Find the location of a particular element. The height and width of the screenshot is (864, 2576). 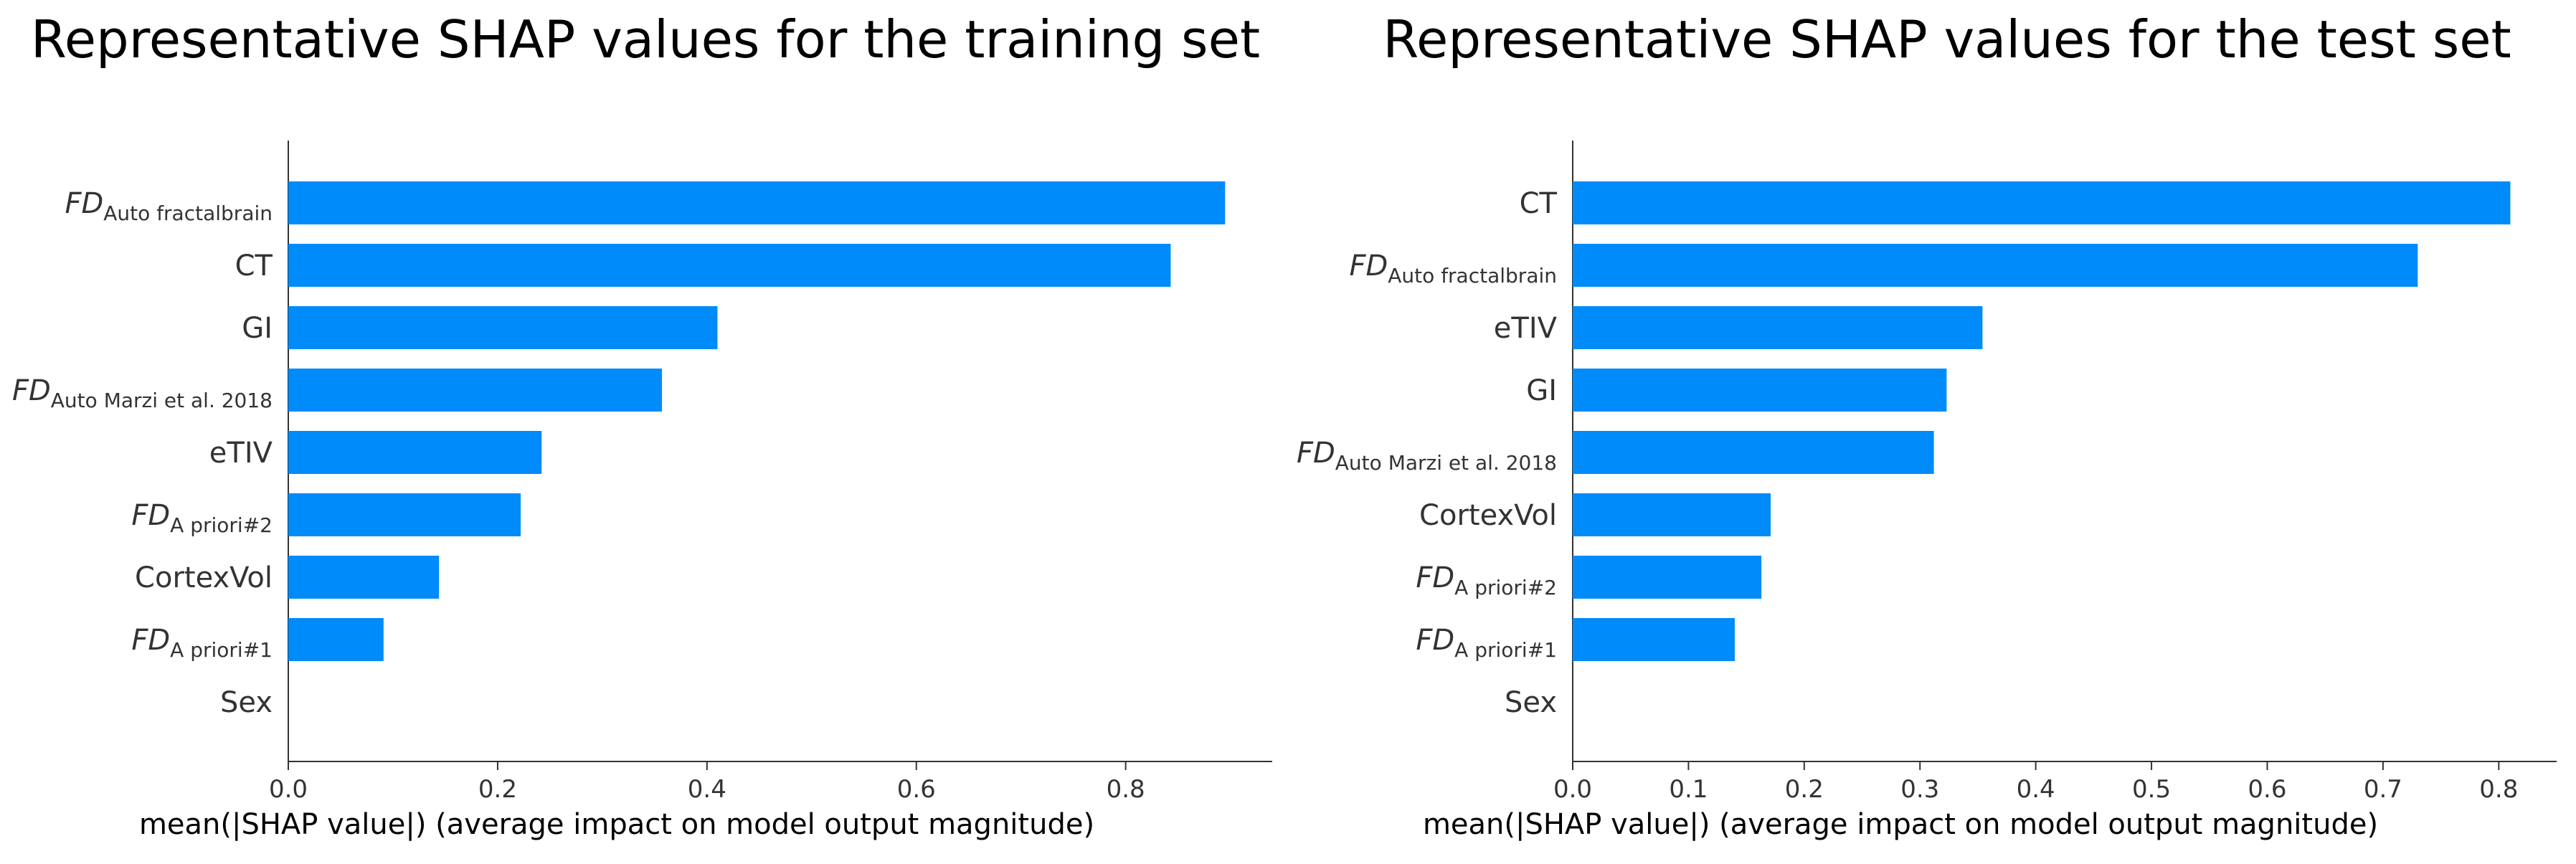

y-label-test-1: FDAuto fractalbrain is located at coordinates (1453, 269).